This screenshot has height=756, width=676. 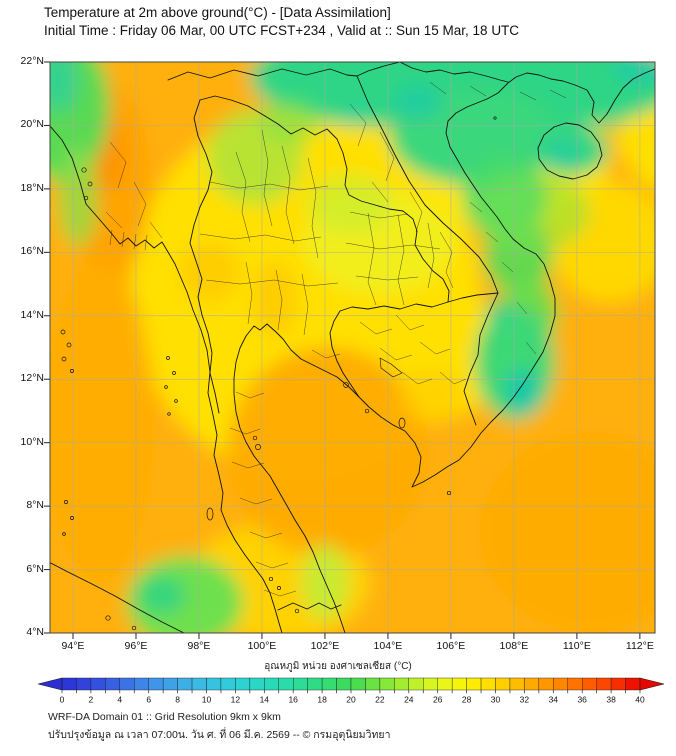 What do you see at coordinates (473, 297) in the screenshot?
I see `border-laos-cambodia` at bounding box center [473, 297].